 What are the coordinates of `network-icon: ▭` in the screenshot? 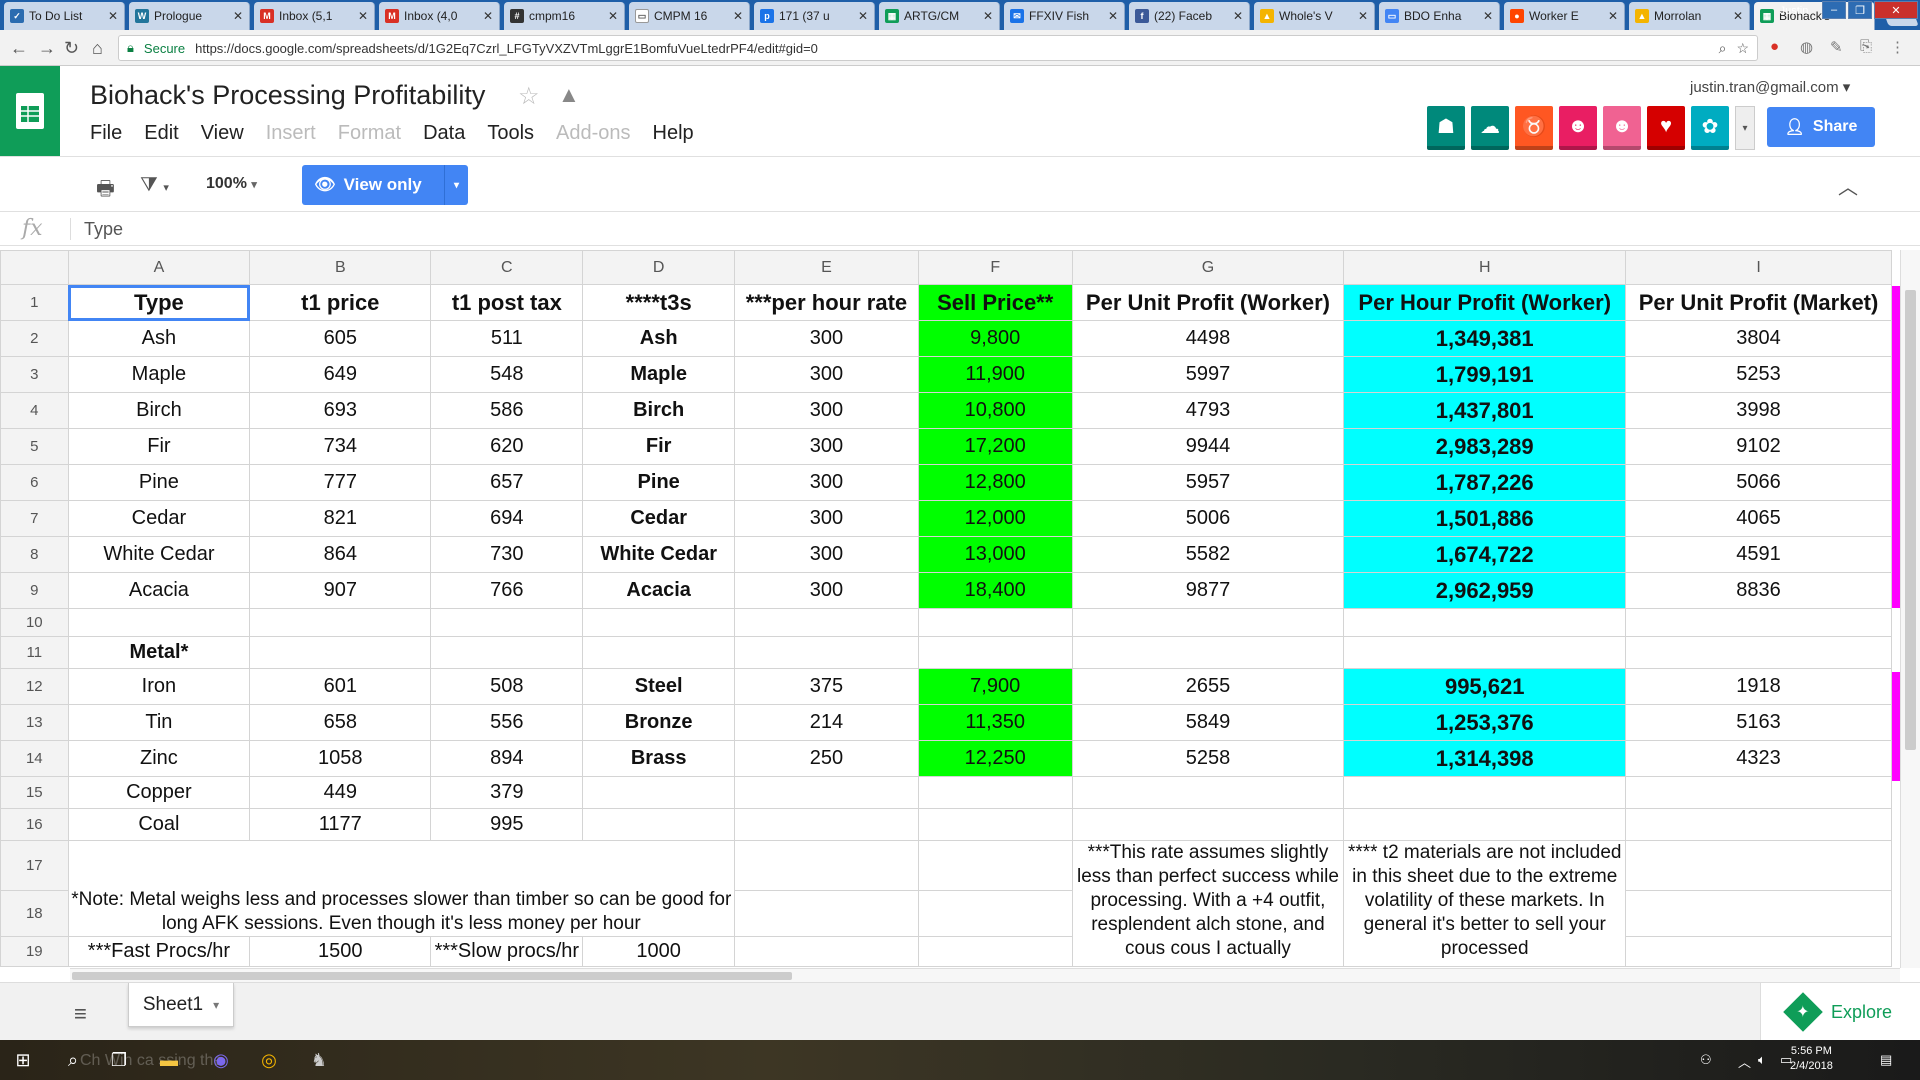 It's located at (1786, 1059).